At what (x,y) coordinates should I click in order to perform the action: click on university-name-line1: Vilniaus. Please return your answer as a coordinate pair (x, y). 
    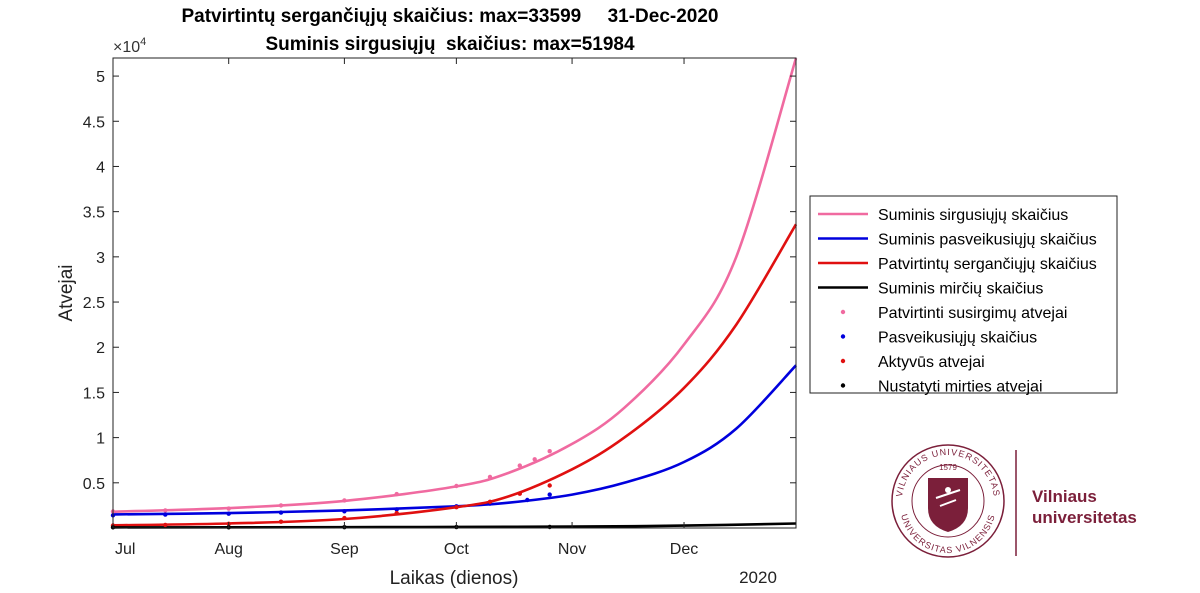
    Looking at the image, I should click on (1064, 496).